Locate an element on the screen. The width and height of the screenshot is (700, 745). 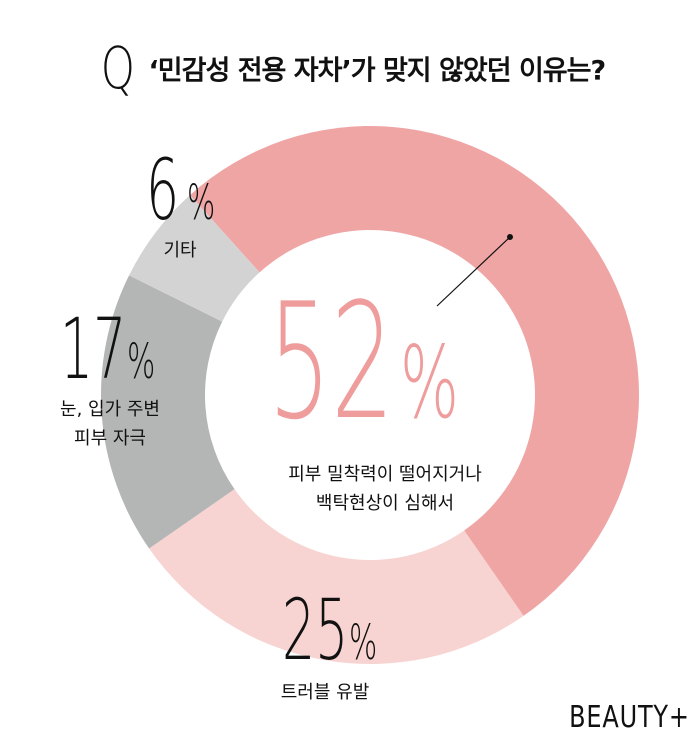
label-trouble-line1: 트러블 유발 is located at coordinates (325, 692).